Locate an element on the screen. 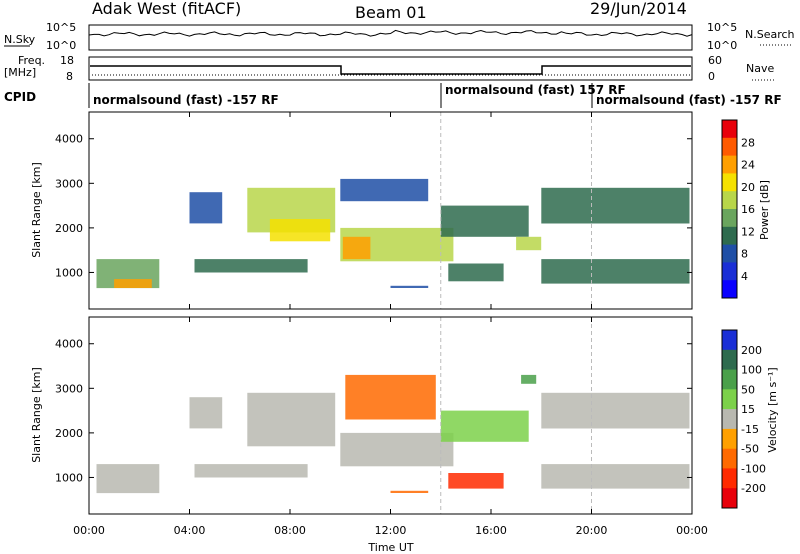 Image resolution: width=800 pixels, height=554 pixels. colorbar-tick-label: -50 is located at coordinates (750, 449).